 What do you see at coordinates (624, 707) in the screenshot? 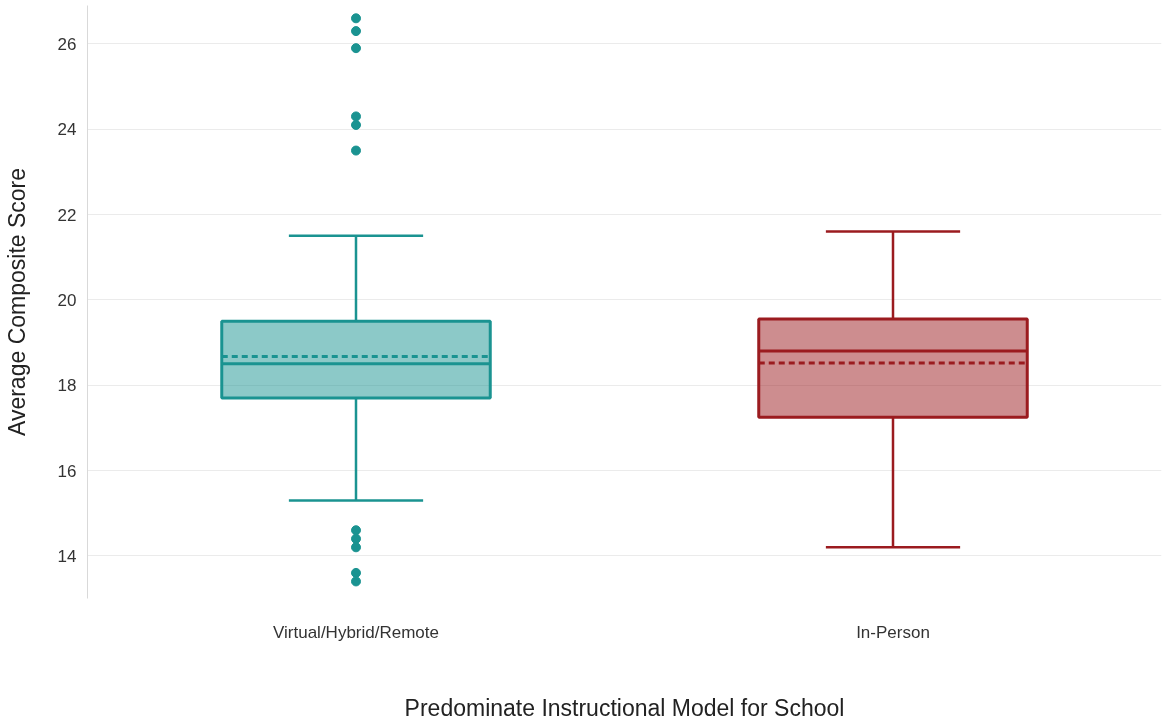
I see `x-axis-title: Predominate Instructional Model for School` at bounding box center [624, 707].